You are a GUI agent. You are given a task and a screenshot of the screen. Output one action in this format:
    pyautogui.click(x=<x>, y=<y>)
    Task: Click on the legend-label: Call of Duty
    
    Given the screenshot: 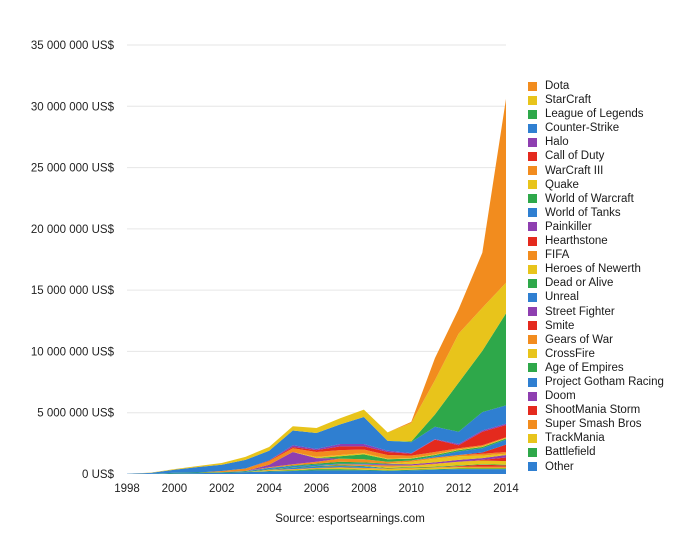 What is the action you would take?
    pyautogui.click(x=575, y=156)
    